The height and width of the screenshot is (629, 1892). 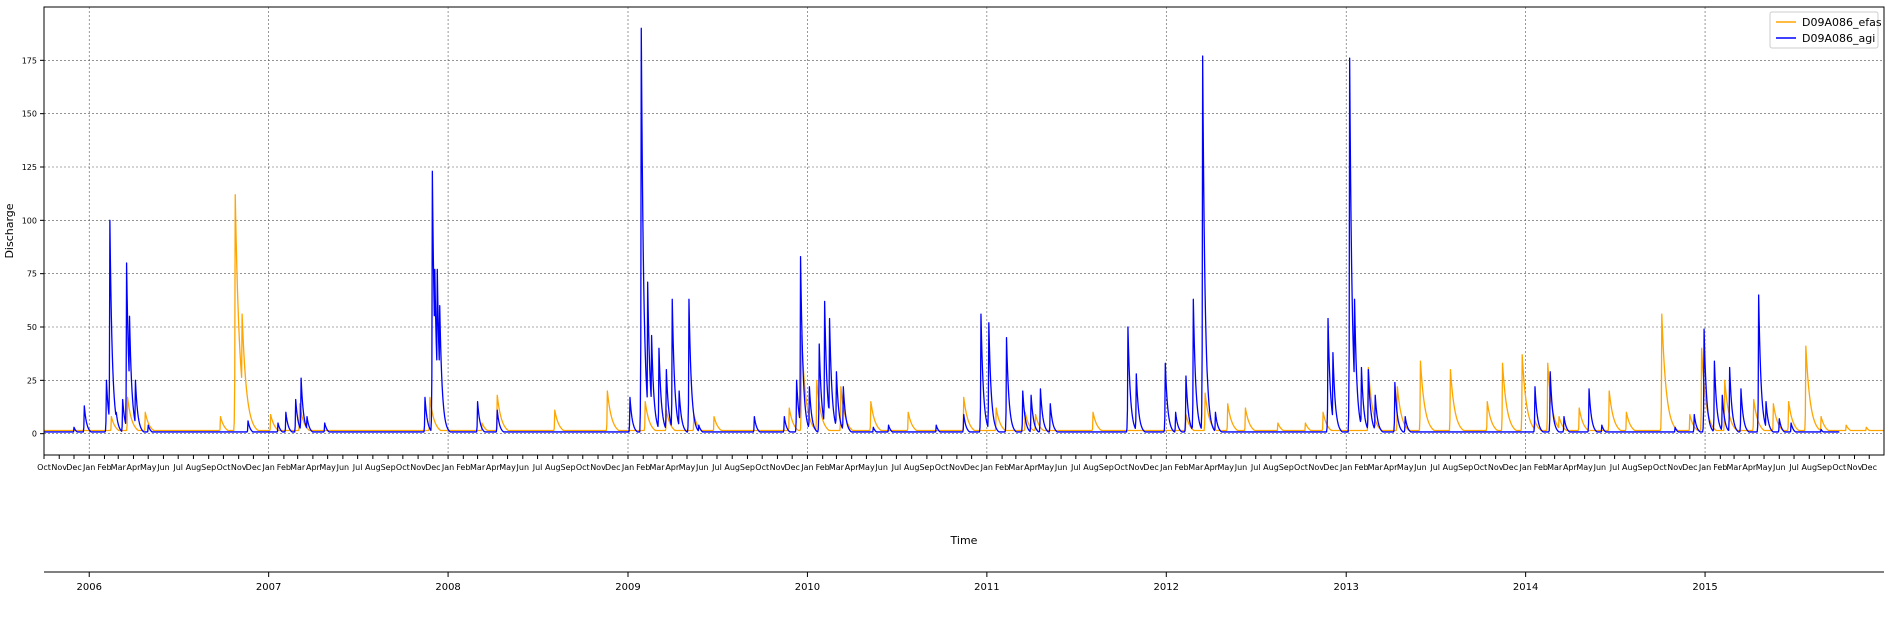 What do you see at coordinates (1838, 38) in the screenshot?
I see `legend-label-agi: D09A086_agi` at bounding box center [1838, 38].